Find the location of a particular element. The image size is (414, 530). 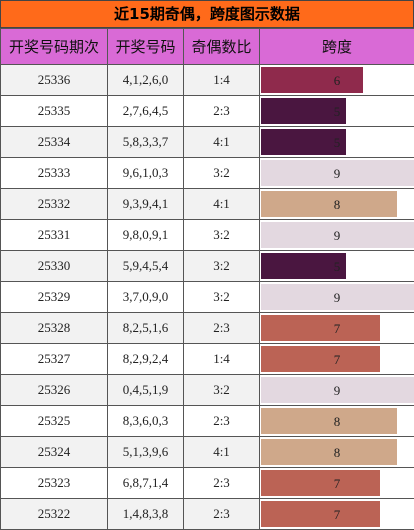

header-issue: 开奖号码期次 is located at coordinates (54, 47).